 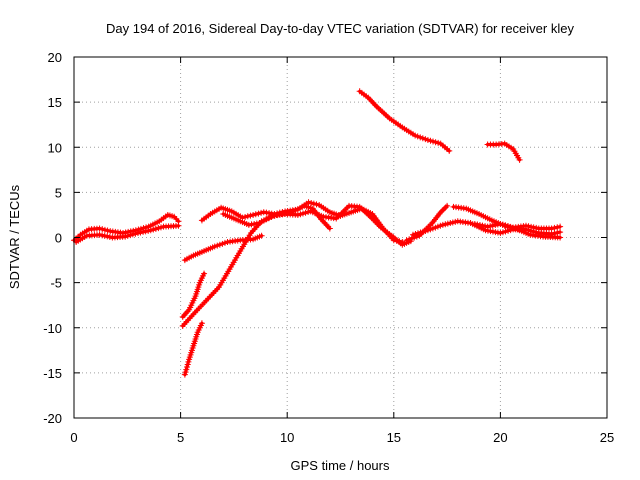 What do you see at coordinates (58, 192) in the screenshot?
I see `y-tick-label: 5` at bounding box center [58, 192].